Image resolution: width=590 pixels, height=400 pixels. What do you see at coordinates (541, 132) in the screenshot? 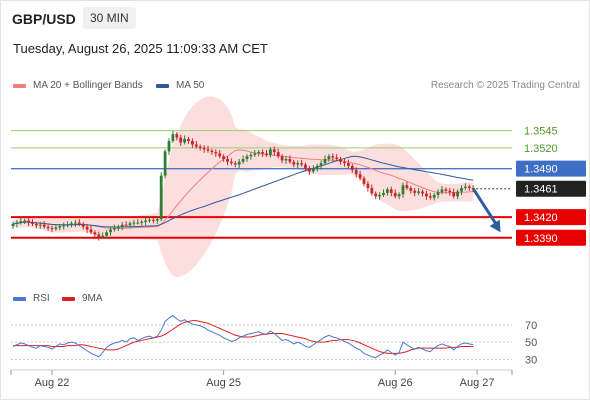
I see `resistance-label-1.3545: 1.3545` at bounding box center [541, 132].